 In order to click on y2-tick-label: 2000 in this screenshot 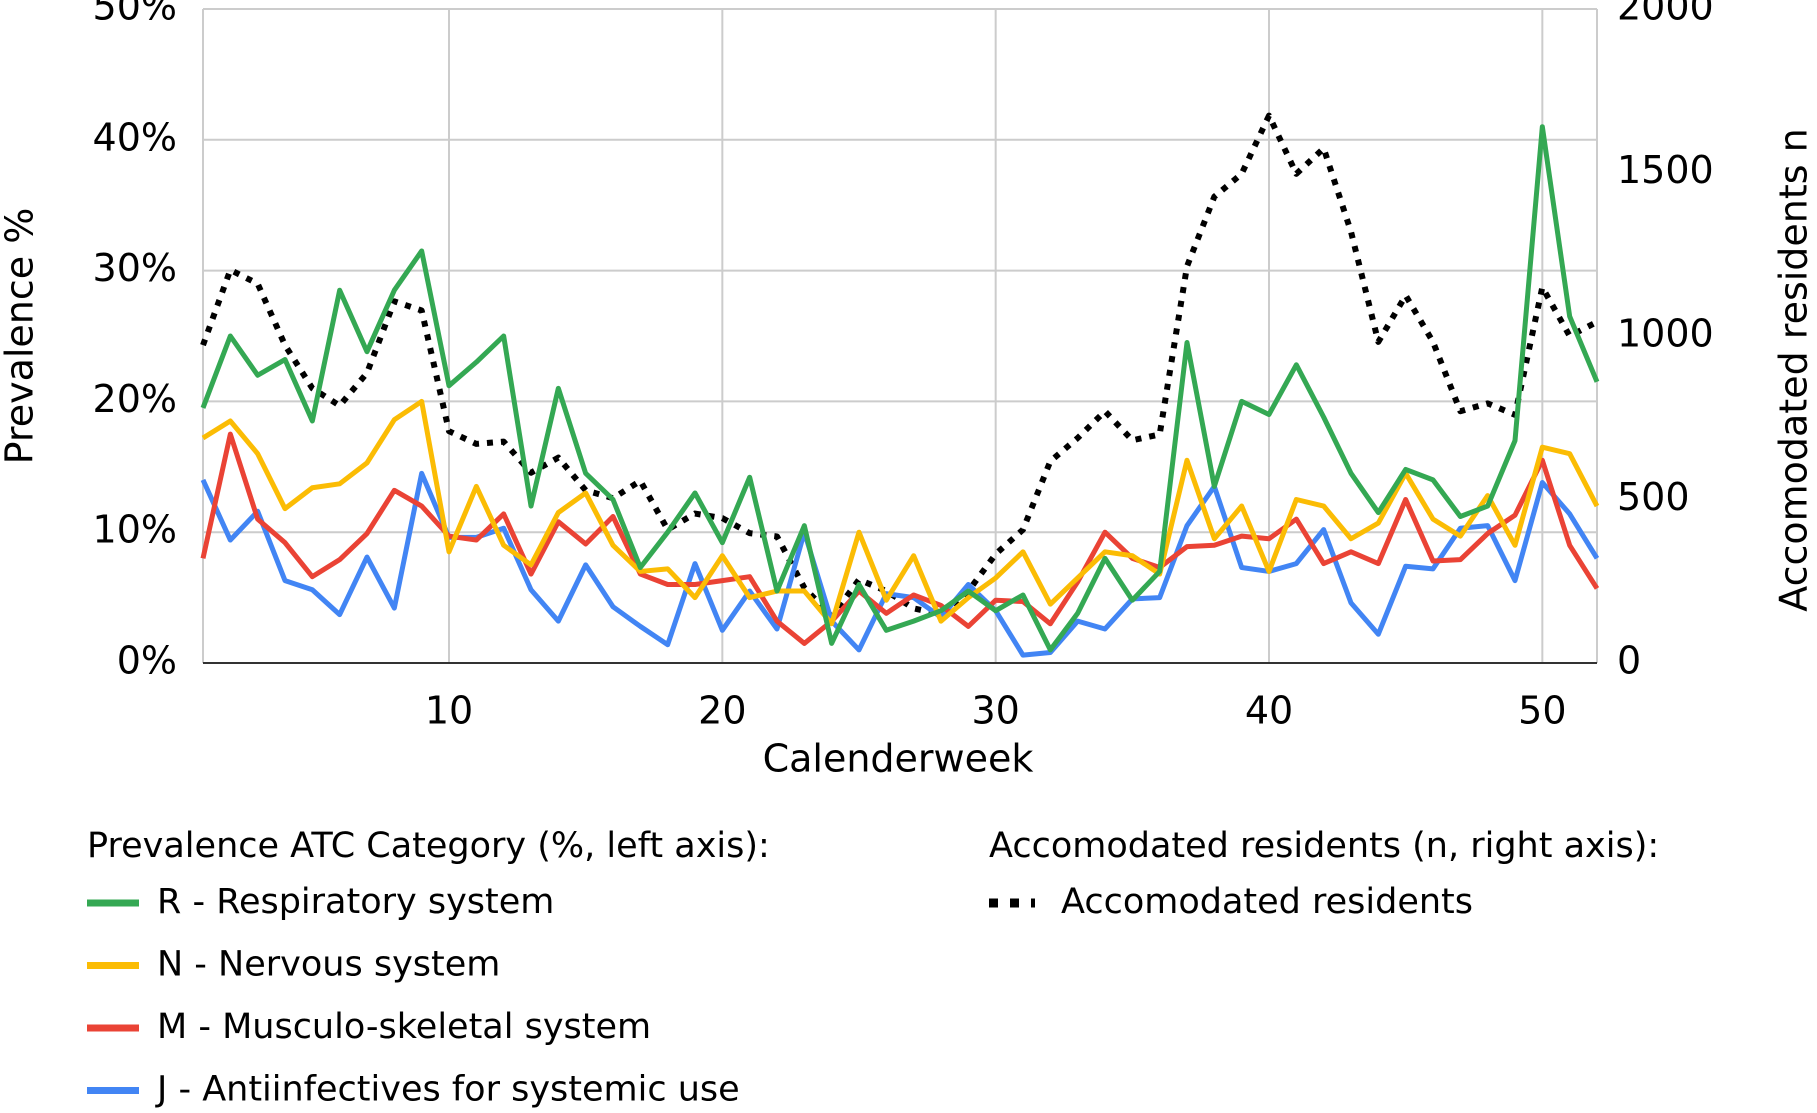, I will do `click(1665, 14)`.